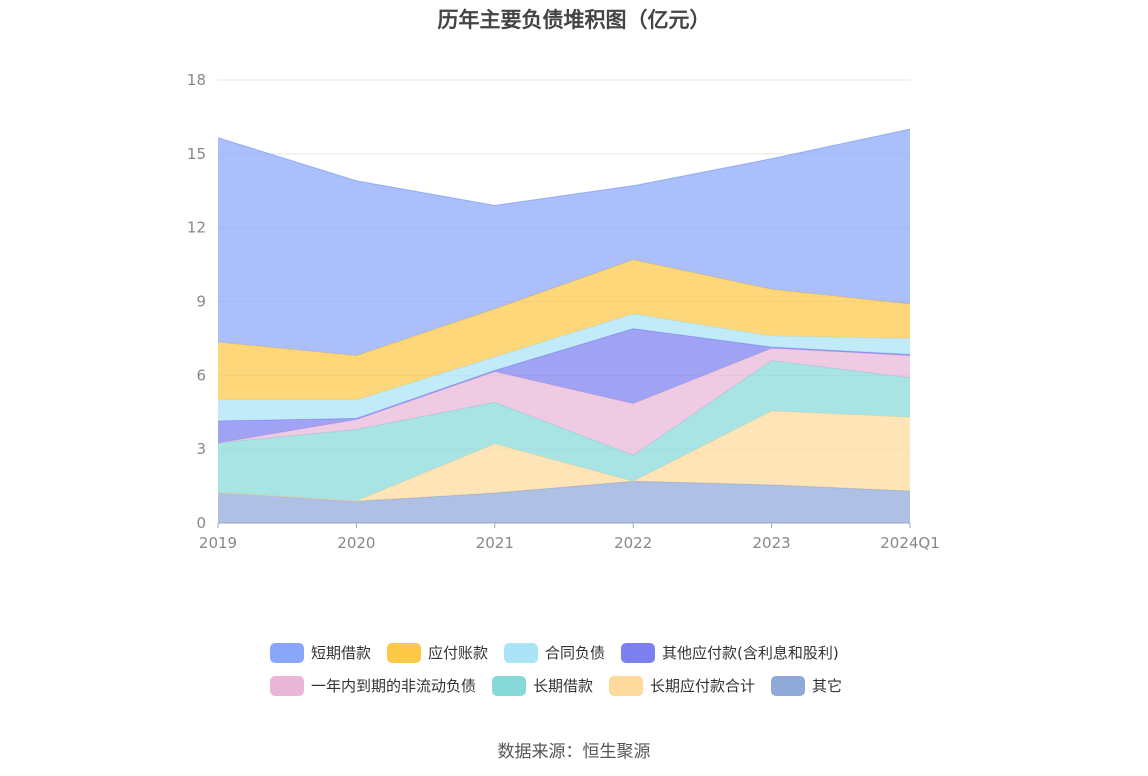 Image resolution: width=1148 pixels, height=776 pixels. Describe the element at coordinates (196, 80) in the screenshot. I see `y-tick-label: 18` at that location.